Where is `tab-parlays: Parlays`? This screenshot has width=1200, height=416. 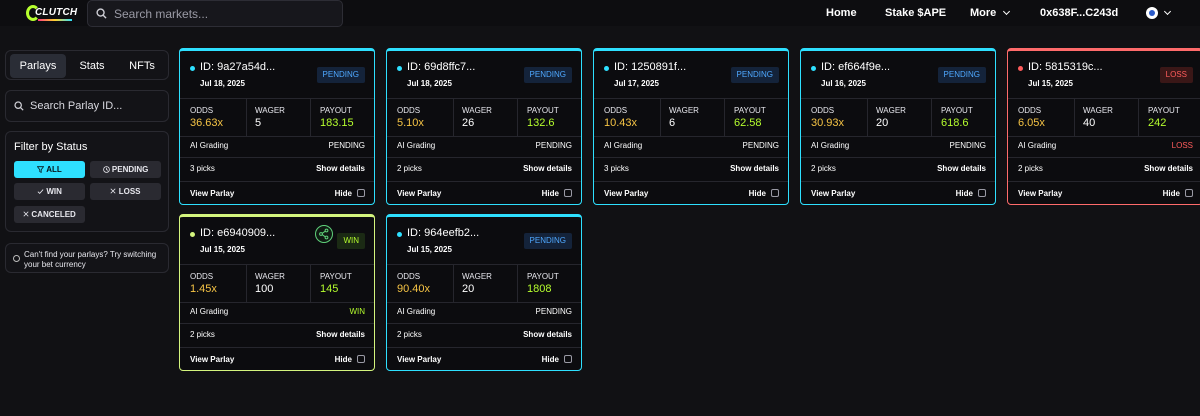
tab-parlays: Parlays is located at coordinates (38, 66).